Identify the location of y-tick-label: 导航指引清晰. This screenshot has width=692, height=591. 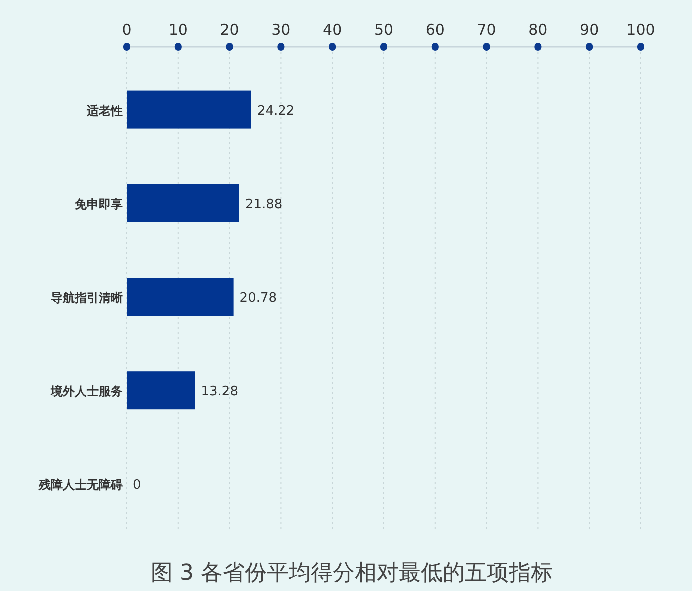
(87, 298).